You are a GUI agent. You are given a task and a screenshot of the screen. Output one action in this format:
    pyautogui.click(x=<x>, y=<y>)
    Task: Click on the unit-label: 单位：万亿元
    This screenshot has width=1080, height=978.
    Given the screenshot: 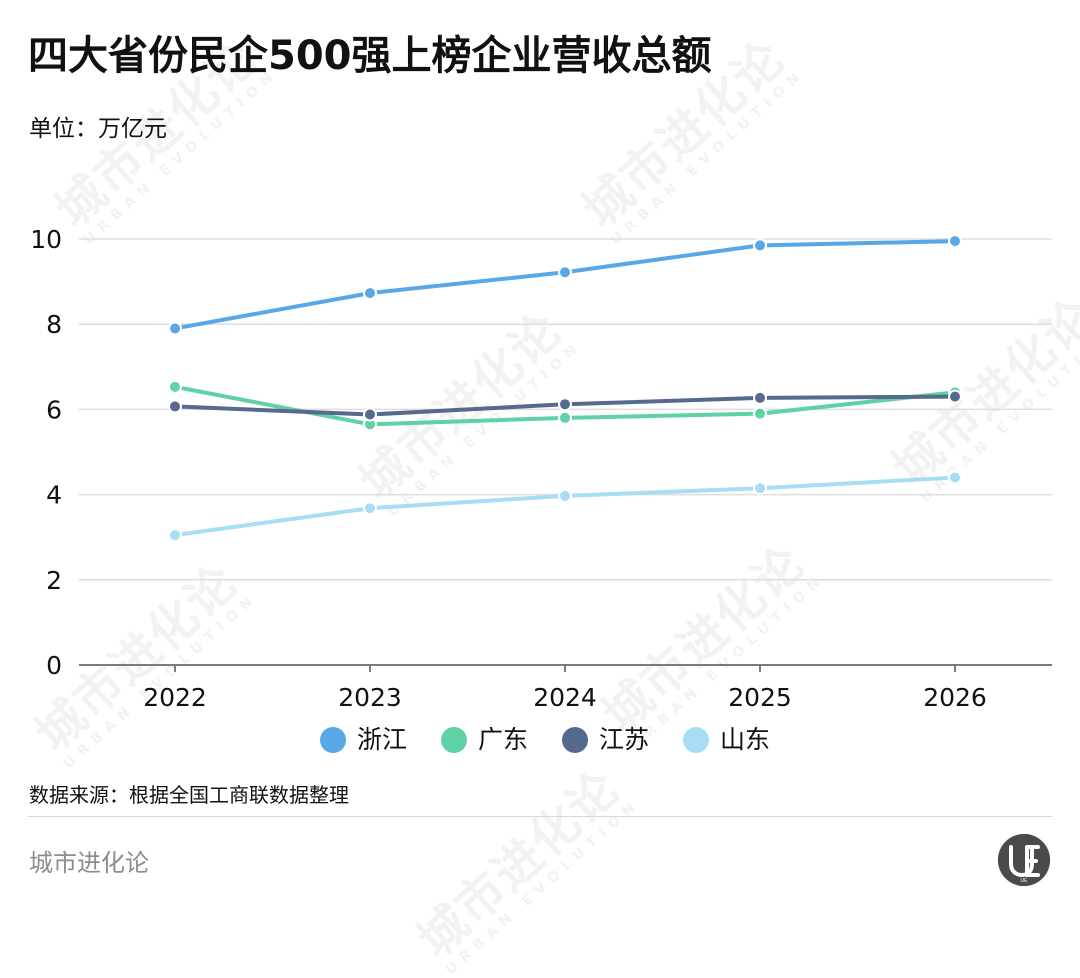 What is the action you would take?
    pyautogui.click(x=98, y=129)
    